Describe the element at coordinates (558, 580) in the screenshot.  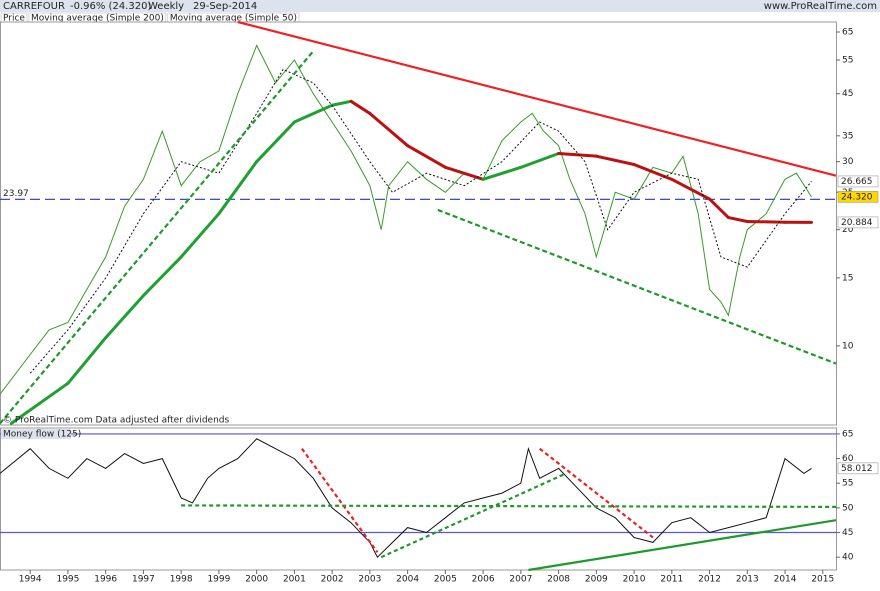
I see `x-tick-label: 2008` at that location.